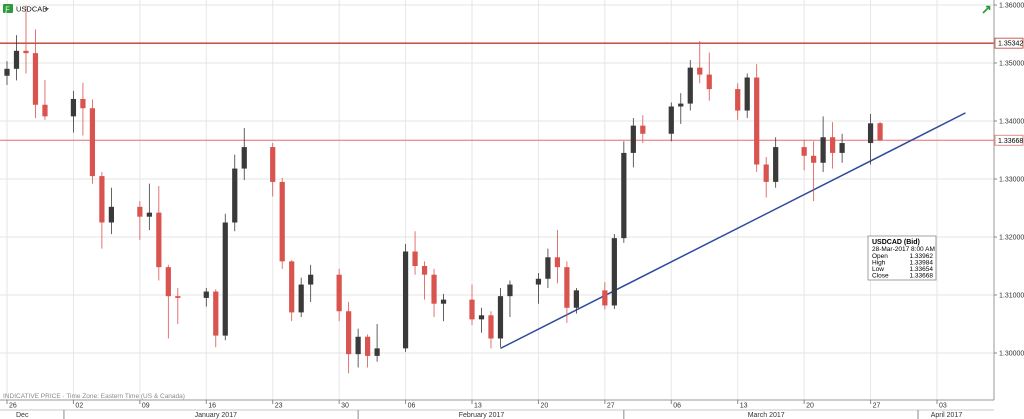 The image size is (1024, 419). Describe the element at coordinates (22, 415) in the screenshot. I see `month-label: Dec` at that location.